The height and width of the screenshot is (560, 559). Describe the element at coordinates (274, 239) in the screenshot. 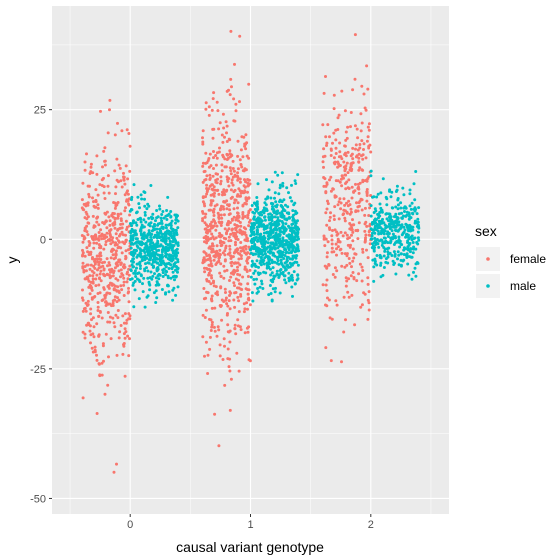

I see `series-male` at that location.